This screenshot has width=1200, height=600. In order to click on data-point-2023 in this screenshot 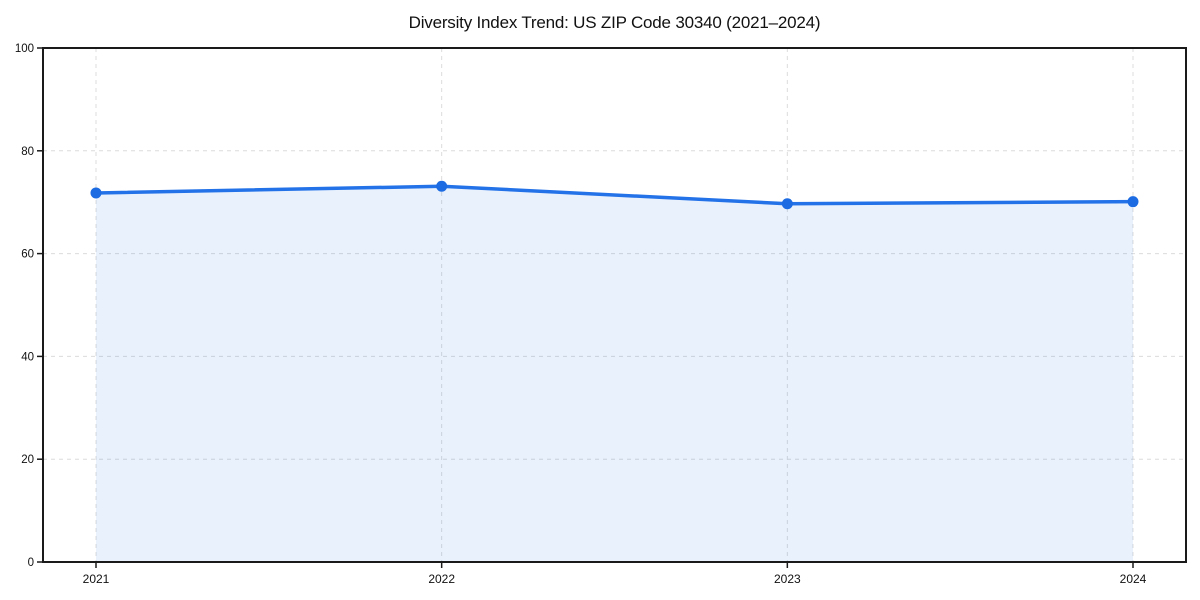, I will do `click(787, 204)`.